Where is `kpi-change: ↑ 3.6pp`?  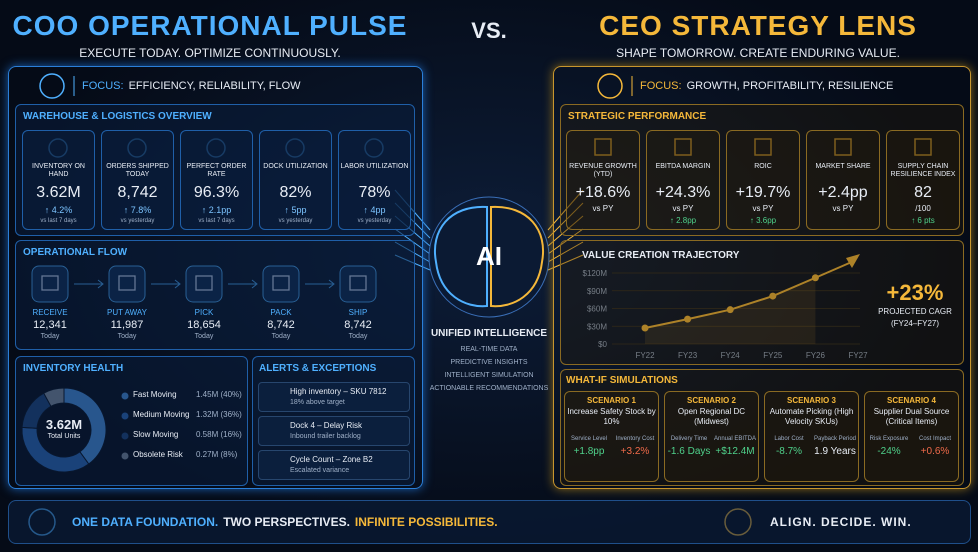 kpi-change: ↑ 3.6pp is located at coordinates (763, 220).